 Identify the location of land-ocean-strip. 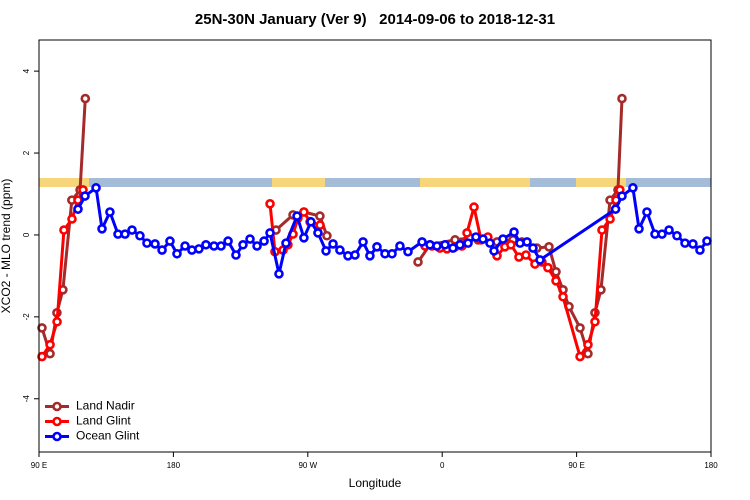
(375, 182).